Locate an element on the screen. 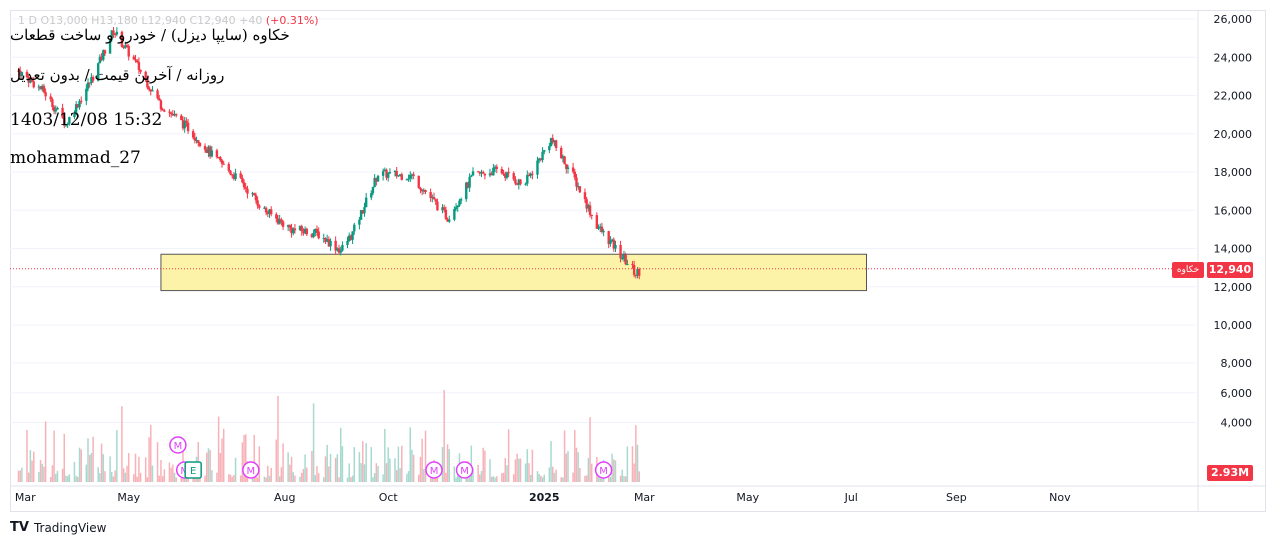 This screenshot has width=1276, height=547. x-tick-label: Mar is located at coordinates (25, 497).